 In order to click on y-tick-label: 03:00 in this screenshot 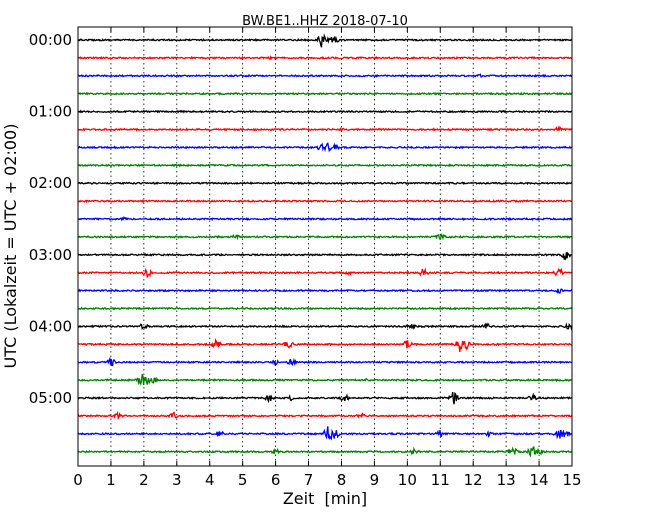, I will do `click(50, 255)`.